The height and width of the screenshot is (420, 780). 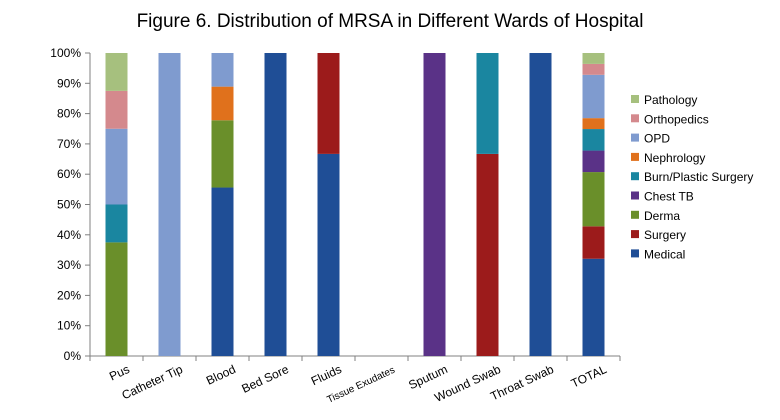 What do you see at coordinates (69, 144) in the screenshot?
I see `y-tick-label: 70%` at bounding box center [69, 144].